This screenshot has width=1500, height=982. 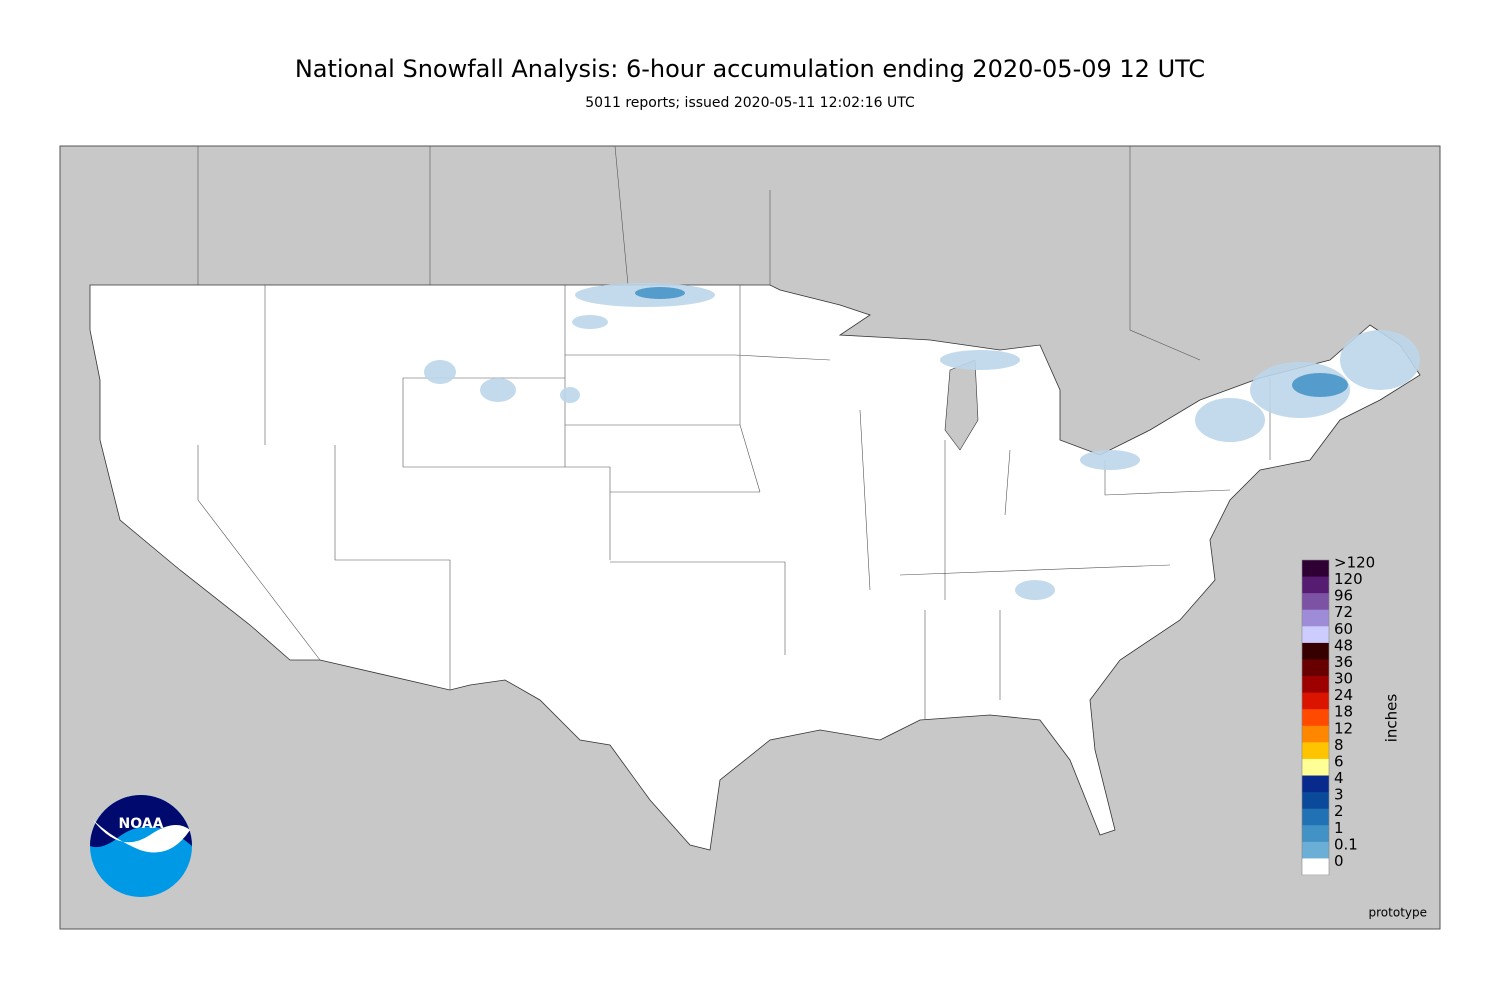 I want to click on legend-label: 36, so click(x=1343, y=662).